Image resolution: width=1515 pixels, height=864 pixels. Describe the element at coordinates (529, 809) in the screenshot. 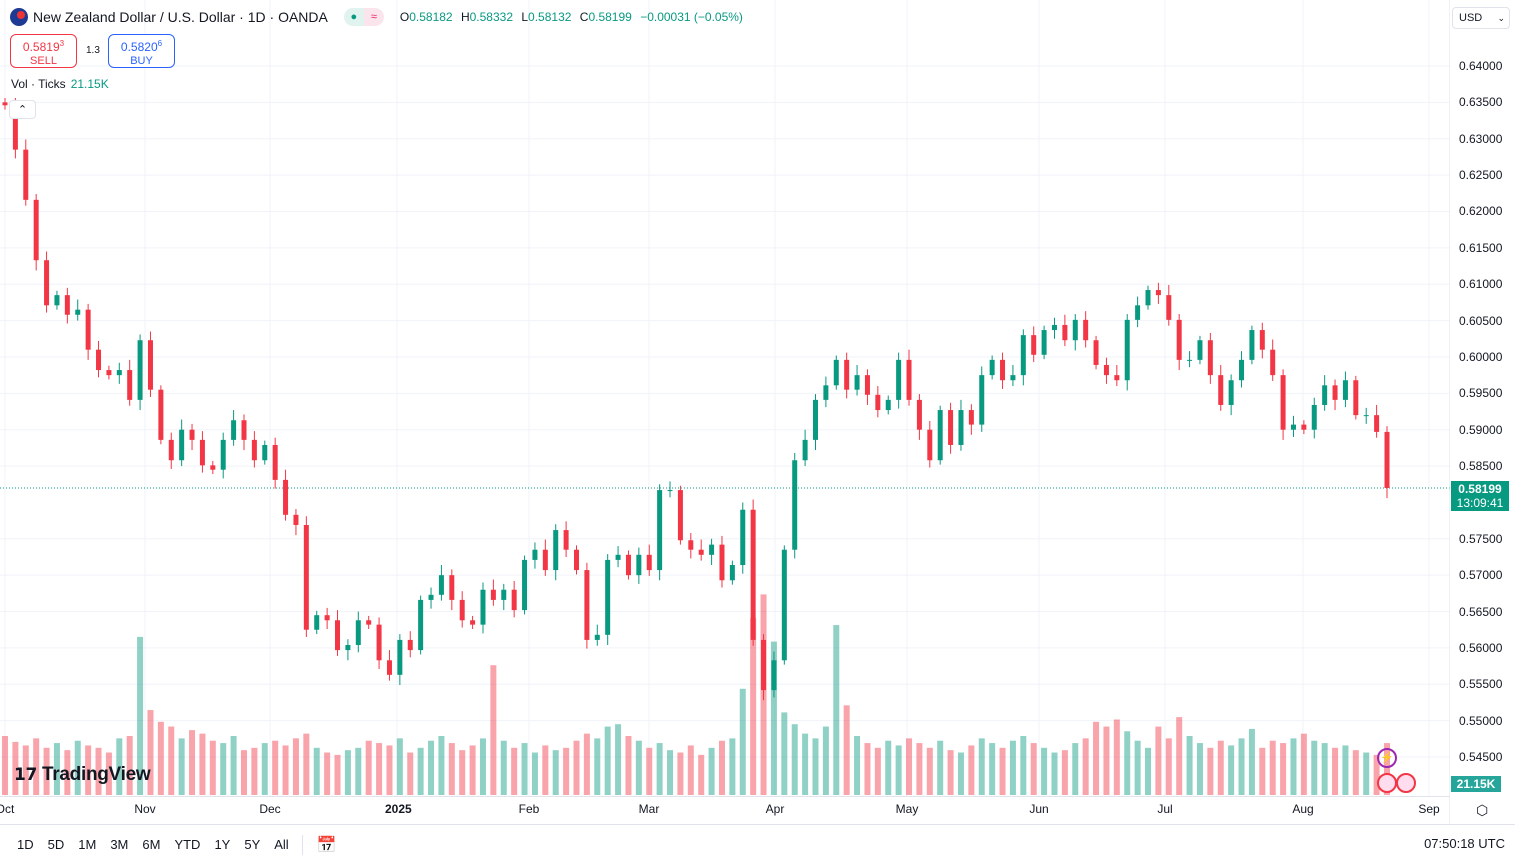

I see `time-tick: Feb` at that location.